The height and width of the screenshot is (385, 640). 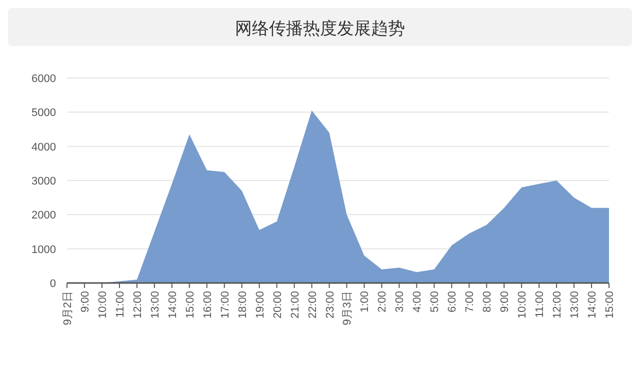 What do you see at coordinates (44, 216) in the screenshot?
I see `y-tick-label: 2000` at bounding box center [44, 216].